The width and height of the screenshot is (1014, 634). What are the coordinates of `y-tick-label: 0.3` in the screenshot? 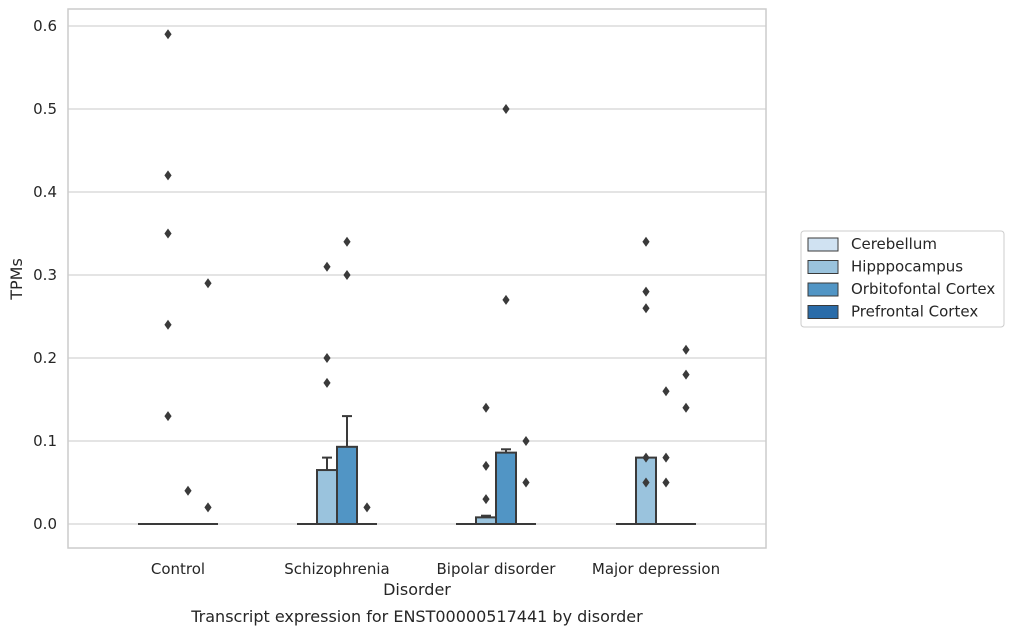 It's located at (45, 275).